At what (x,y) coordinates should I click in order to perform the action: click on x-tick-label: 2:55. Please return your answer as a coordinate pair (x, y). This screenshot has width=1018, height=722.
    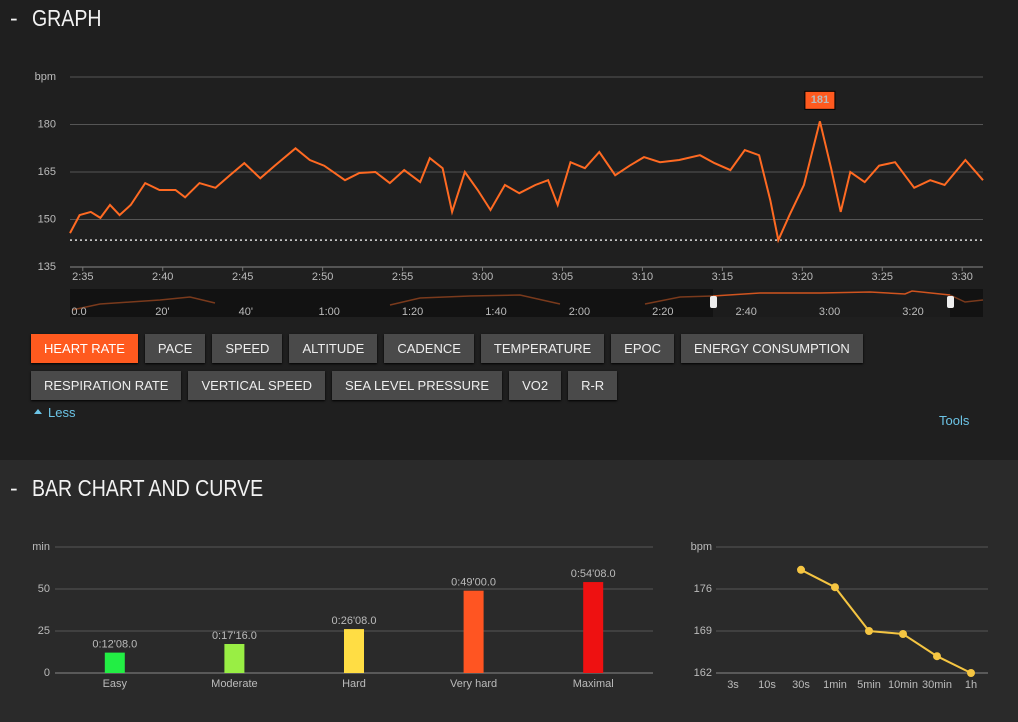
    Looking at the image, I should click on (402, 277).